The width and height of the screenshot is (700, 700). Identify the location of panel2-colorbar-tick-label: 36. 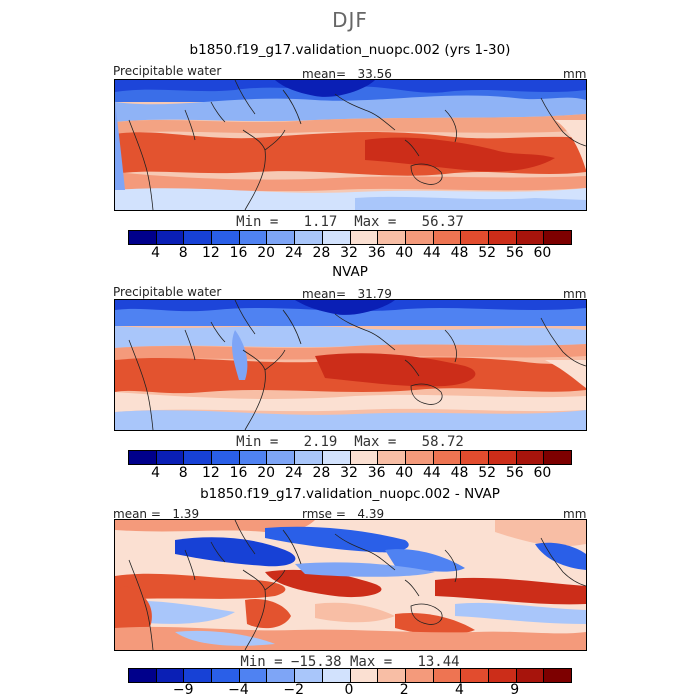
(376, 473).